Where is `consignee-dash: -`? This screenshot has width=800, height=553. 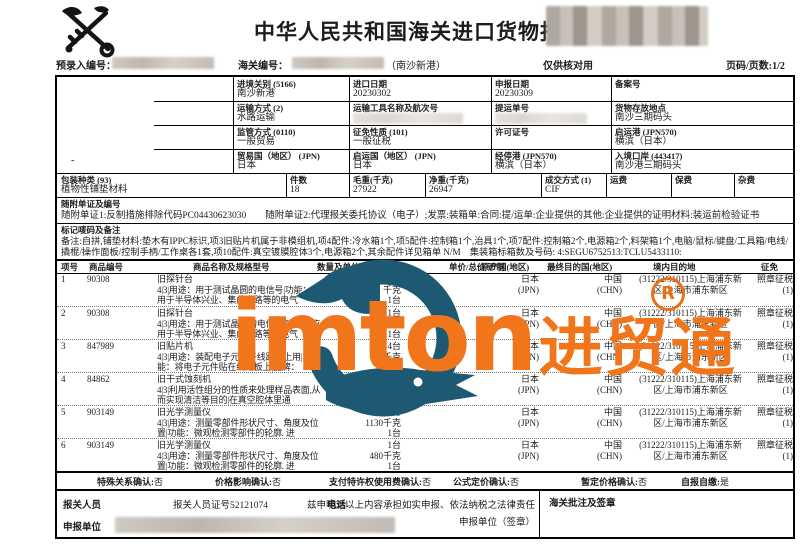
consignee-dash: - is located at coordinates (73, 160).